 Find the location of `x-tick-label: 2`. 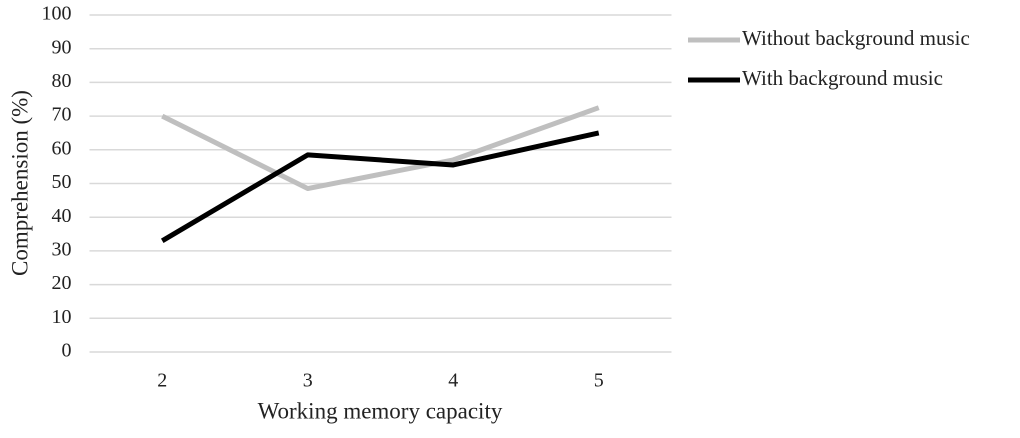

x-tick-label: 2 is located at coordinates (162, 381).